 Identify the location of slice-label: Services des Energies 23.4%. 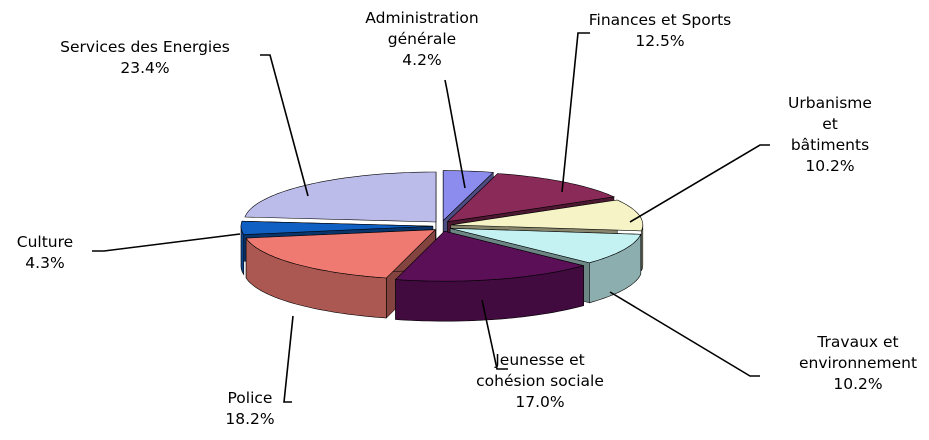
(145, 58).